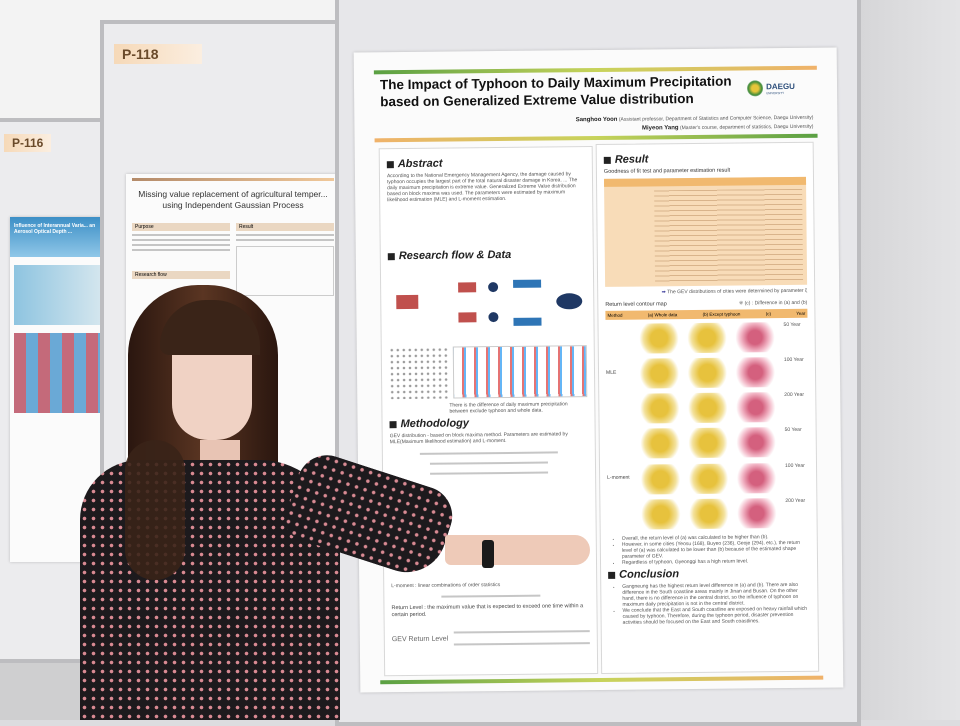  I want to click on contour-note: ※ (c) : Difference in (a) and (b), so click(773, 303).